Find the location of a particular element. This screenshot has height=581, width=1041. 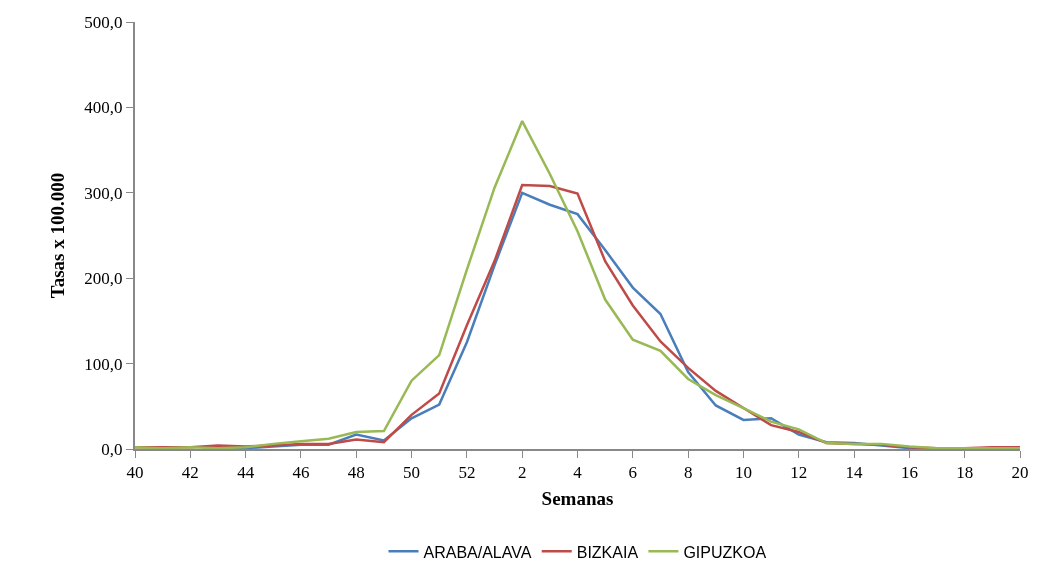

y-axis-title: Tasas x 100.000 is located at coordinates (57, 235).